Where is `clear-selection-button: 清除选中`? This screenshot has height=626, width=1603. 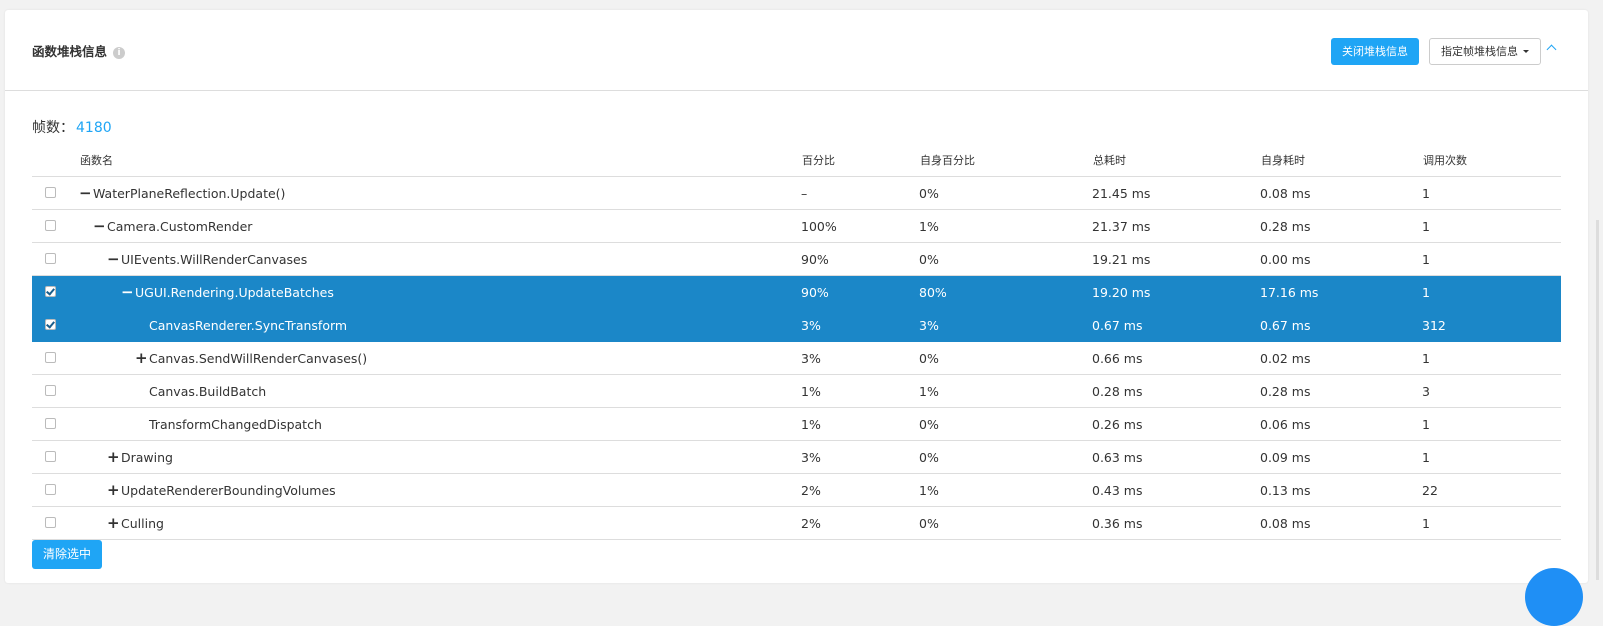 clear-selection-button: 清除选中 is located at coordinates (67, 554).